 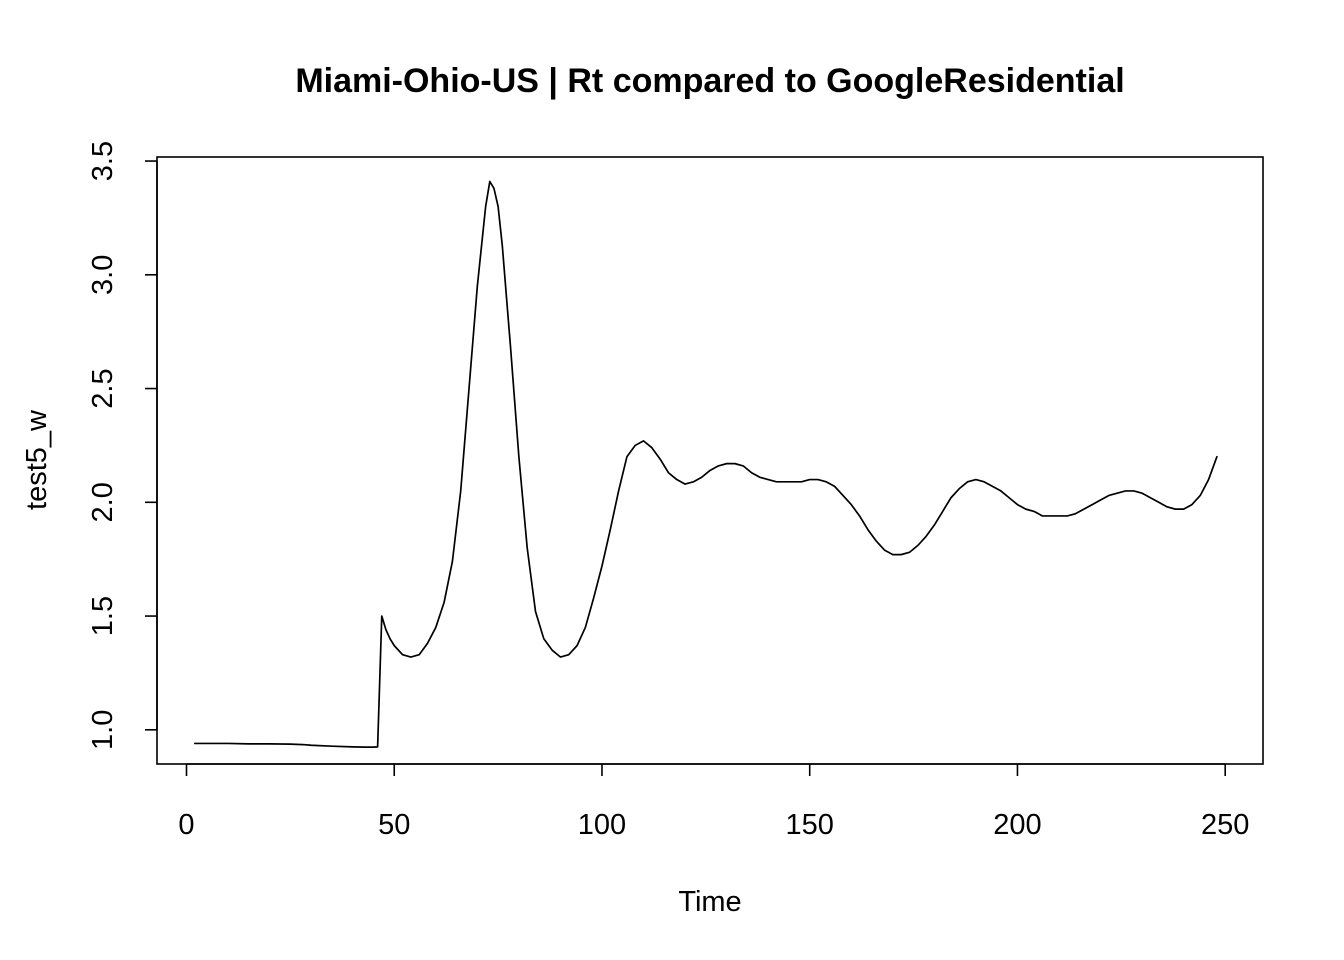 I want to click on y-tick-label: 2.5, so click(x=103, y=388).